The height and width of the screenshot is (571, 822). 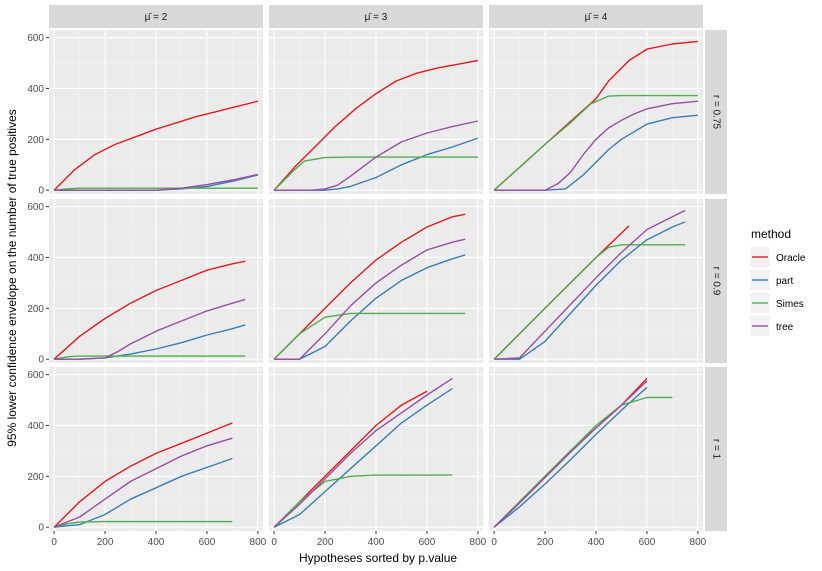 What do you see at coordinates (378, 558) in the screenshot?
I see `x-axis-title: Hypotheses sorted by p.value` at bounding box center [378, 558].